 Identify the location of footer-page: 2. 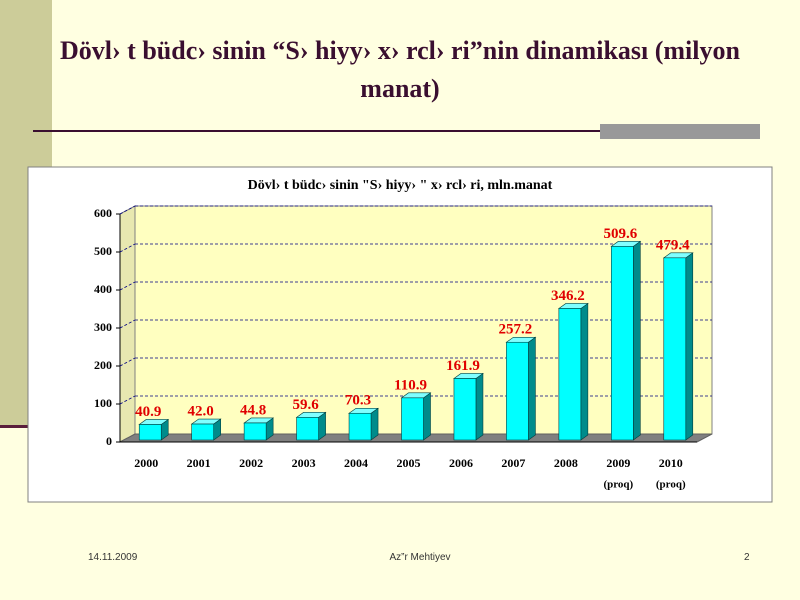
(747, 557).